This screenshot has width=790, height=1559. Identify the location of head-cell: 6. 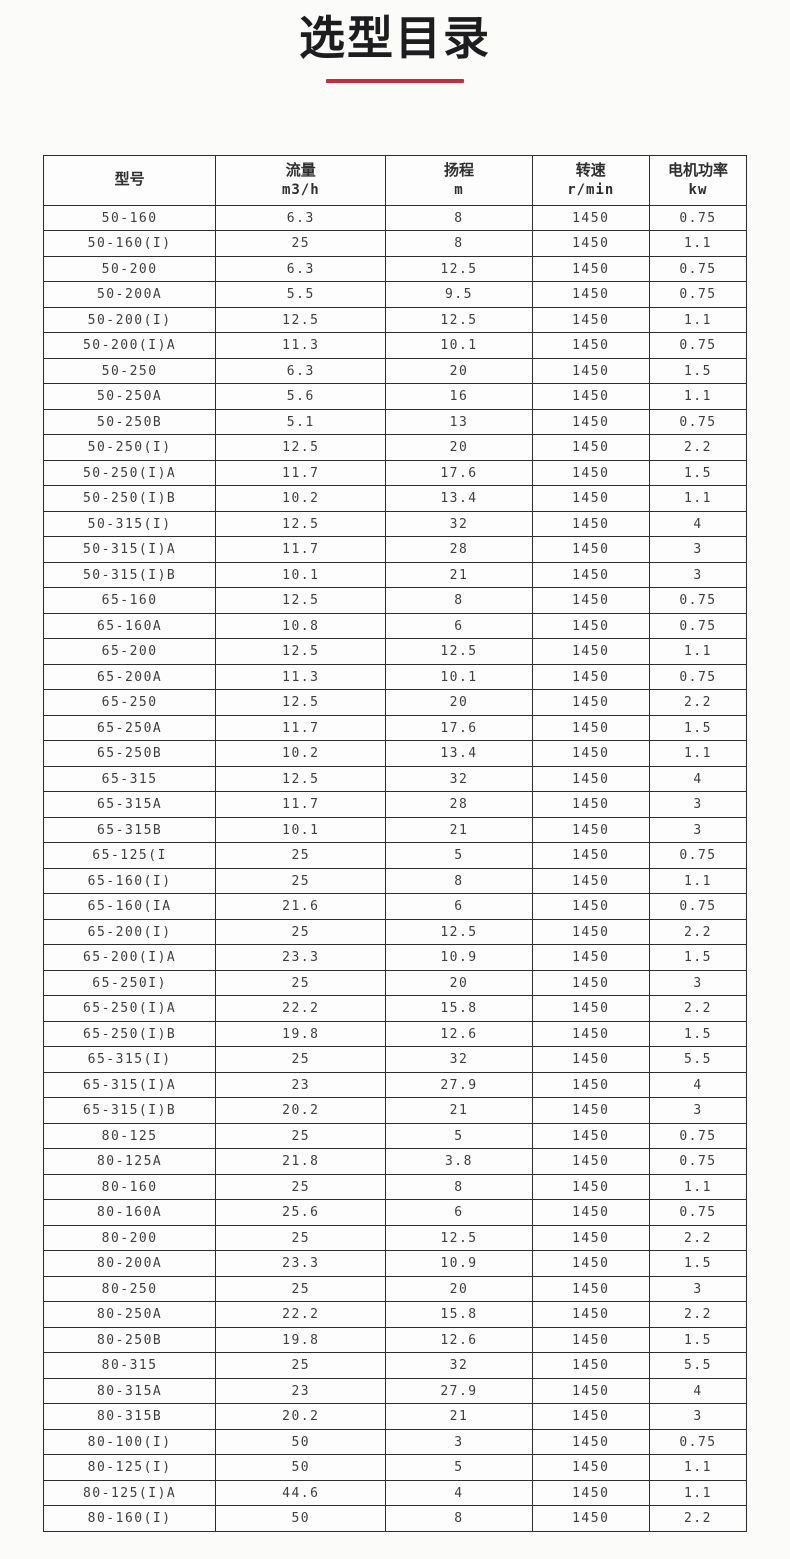
(459, 906).